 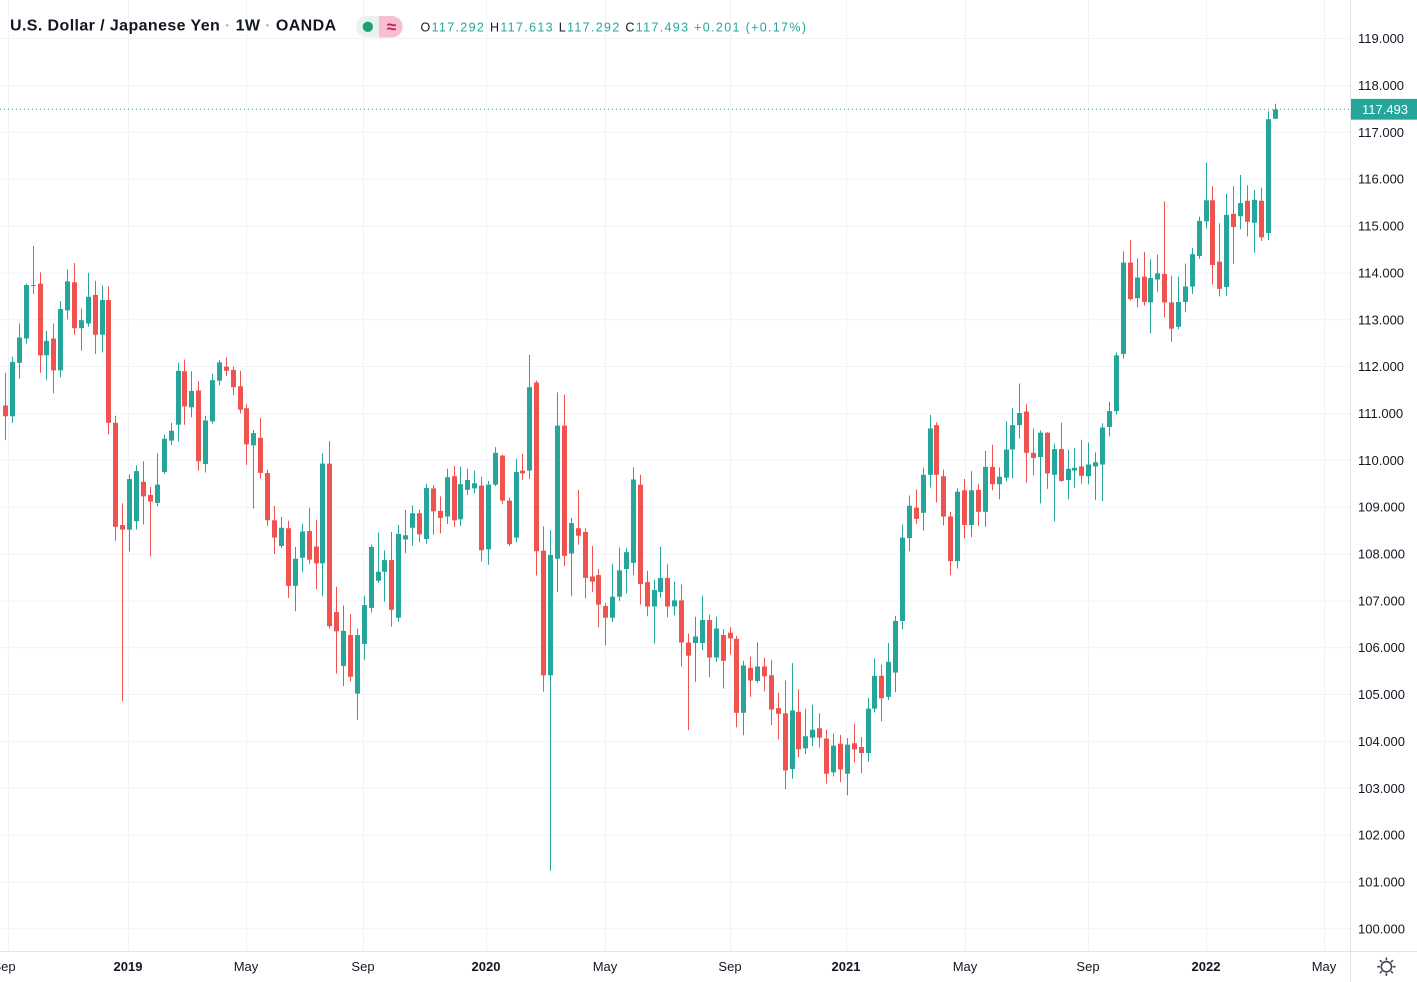 What do you see at coordinates (1381, 835) in the screenshot?
I see `svg-text: 102.000` at bounding box center [1381, 835].